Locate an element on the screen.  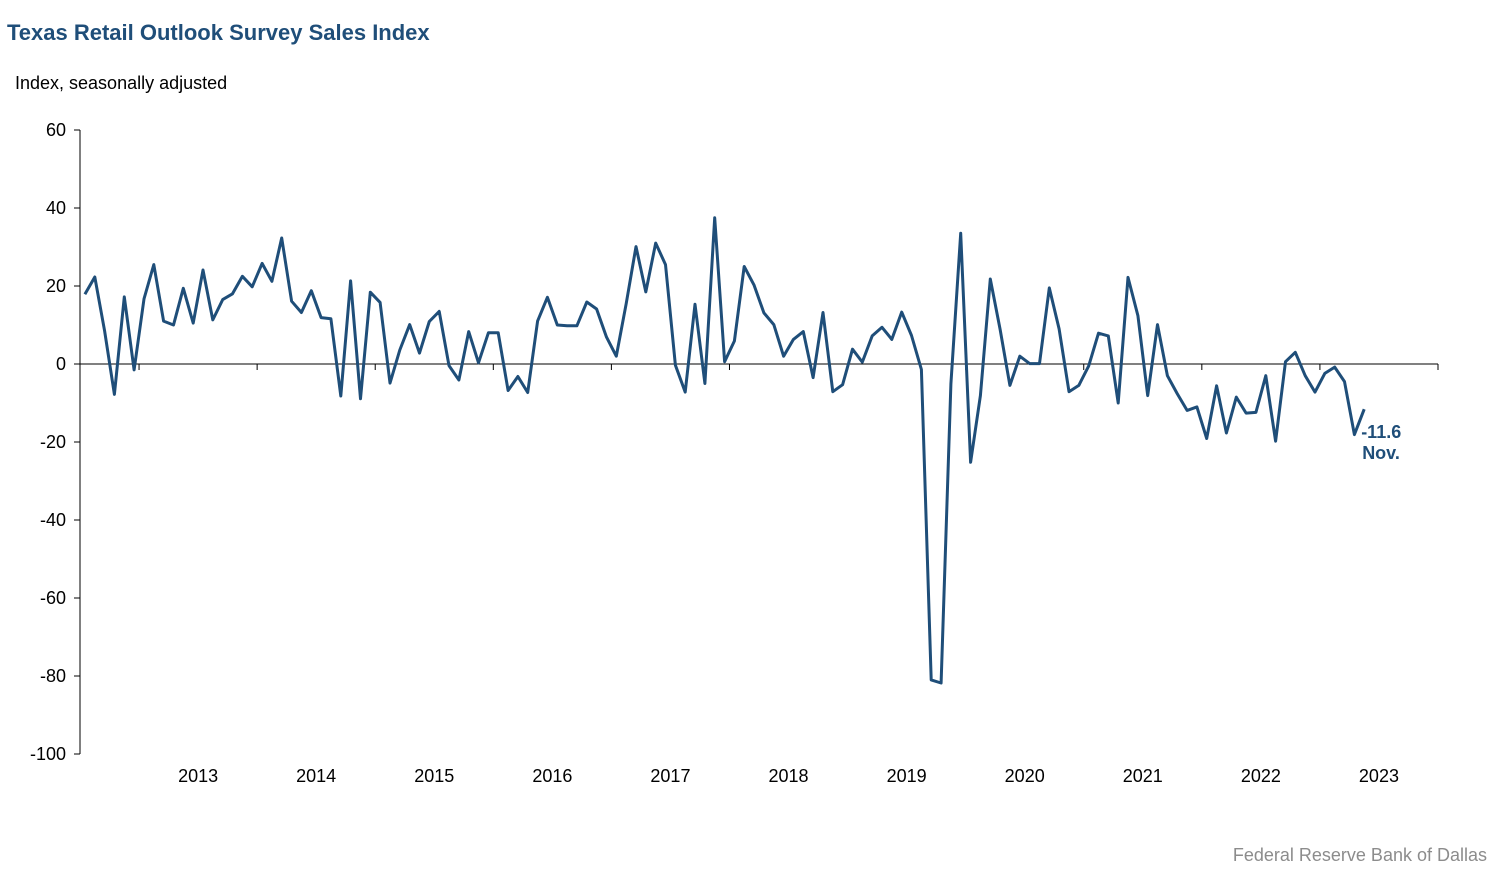
y-tick-label: -60 is located at coordinates (53, 598).